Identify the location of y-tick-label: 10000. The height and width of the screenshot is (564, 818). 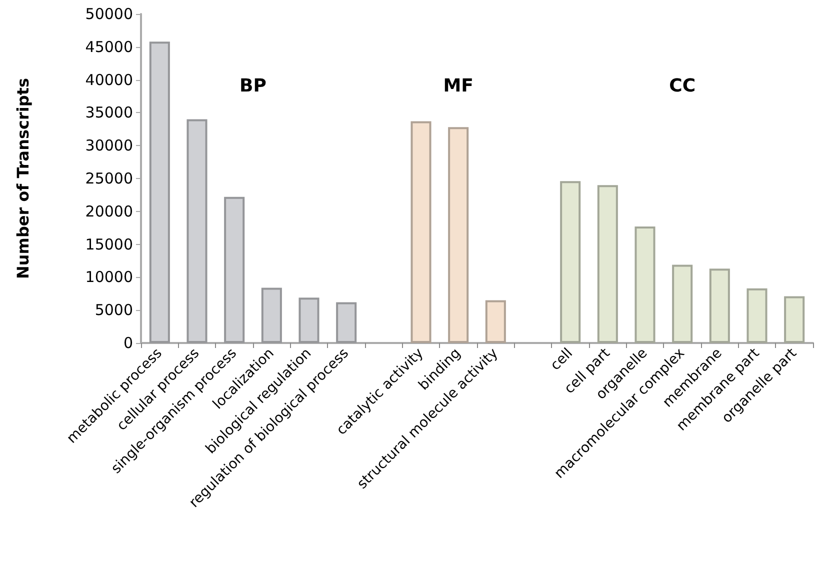
(109, 277).